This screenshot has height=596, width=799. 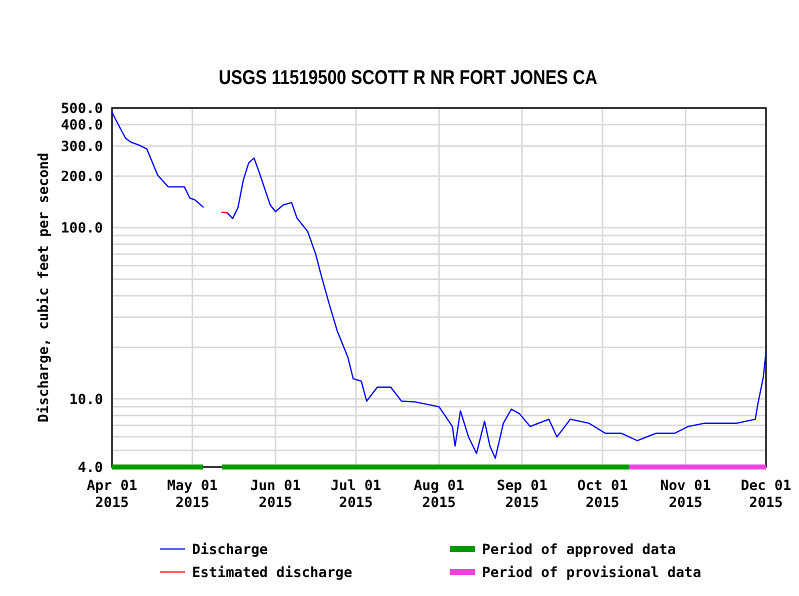 What do you see at coordinates (81, 146) in the screenshot?
I see `y-tick-label: 300.0` at bounding box center [81, 146].